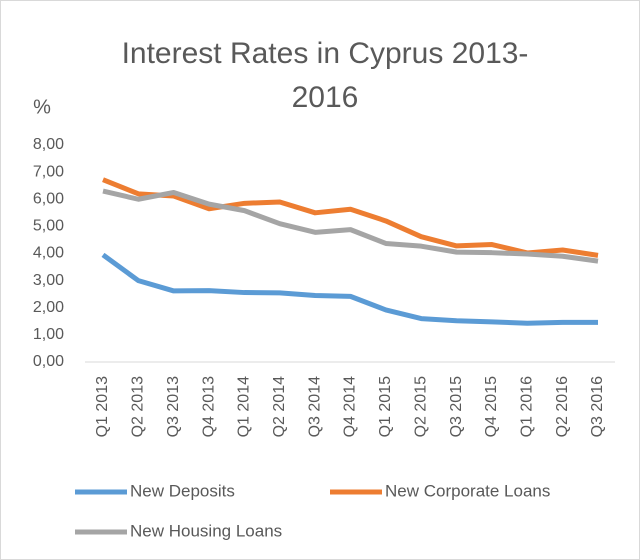 The width and height of the screenshot is (640, 560). Describe the element at coordinates (420, 406) in the screenshot. I see `x-tick-label: Q2 2015` at that location.